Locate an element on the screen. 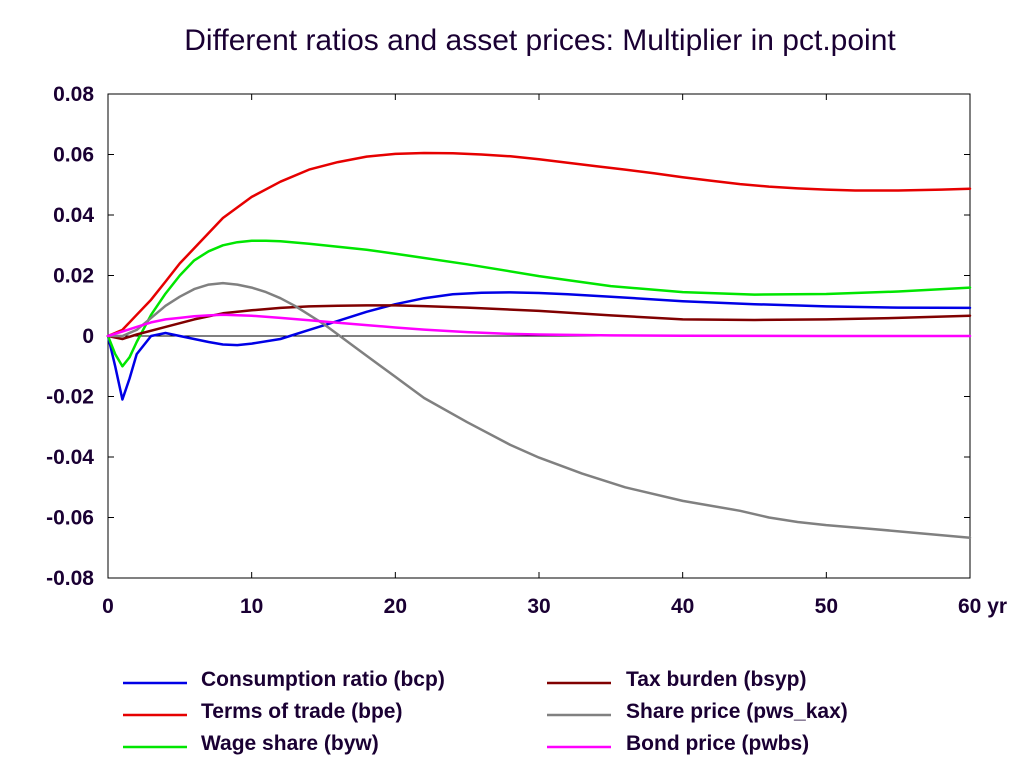 This screenshot has height=778, width=1024. x-tick-label: 30 is located at coordinates (538, 606).